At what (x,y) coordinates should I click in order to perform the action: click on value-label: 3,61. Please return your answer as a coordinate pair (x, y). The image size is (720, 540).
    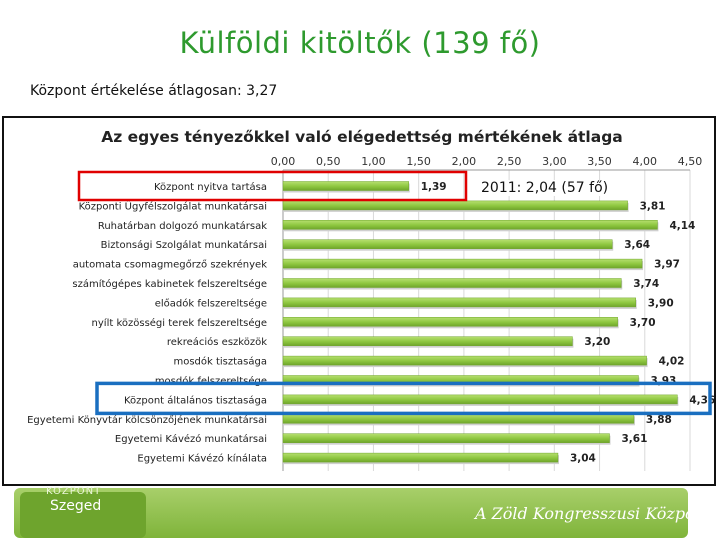
    Looking at the image, I should click on (635, 439).